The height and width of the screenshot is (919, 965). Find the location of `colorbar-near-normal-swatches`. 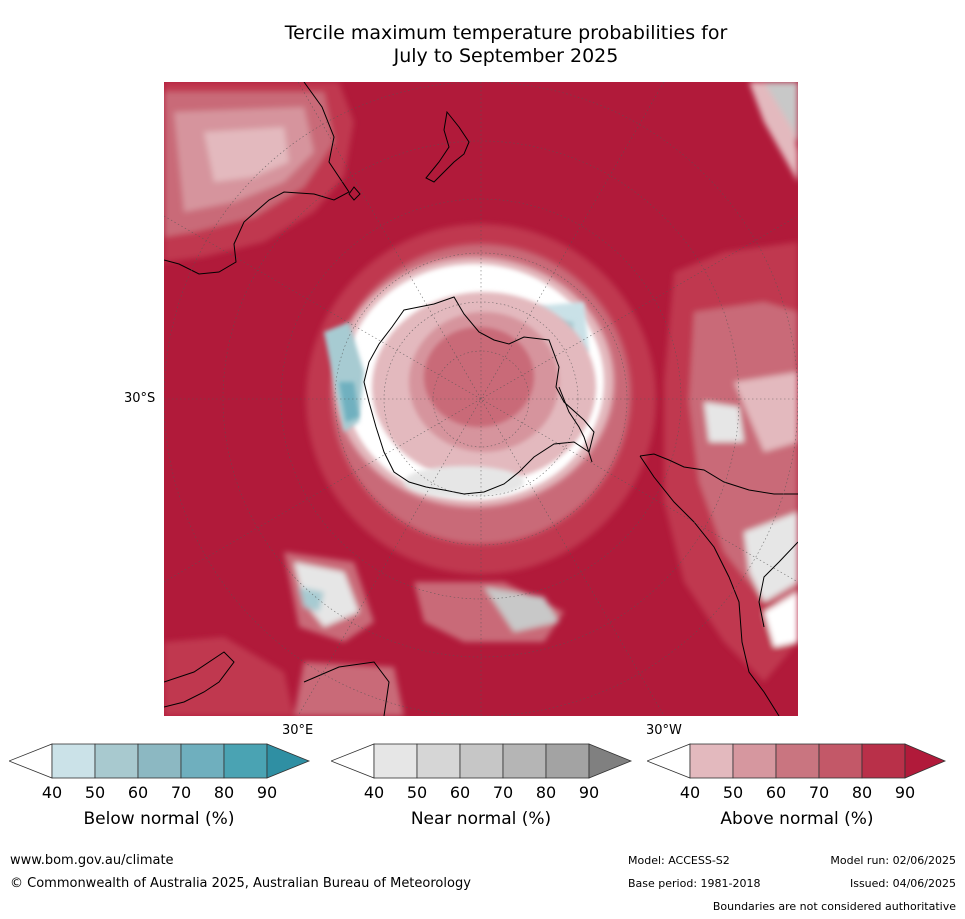

colorbar-near-normal-swatches is located at coordinates (482, 761).